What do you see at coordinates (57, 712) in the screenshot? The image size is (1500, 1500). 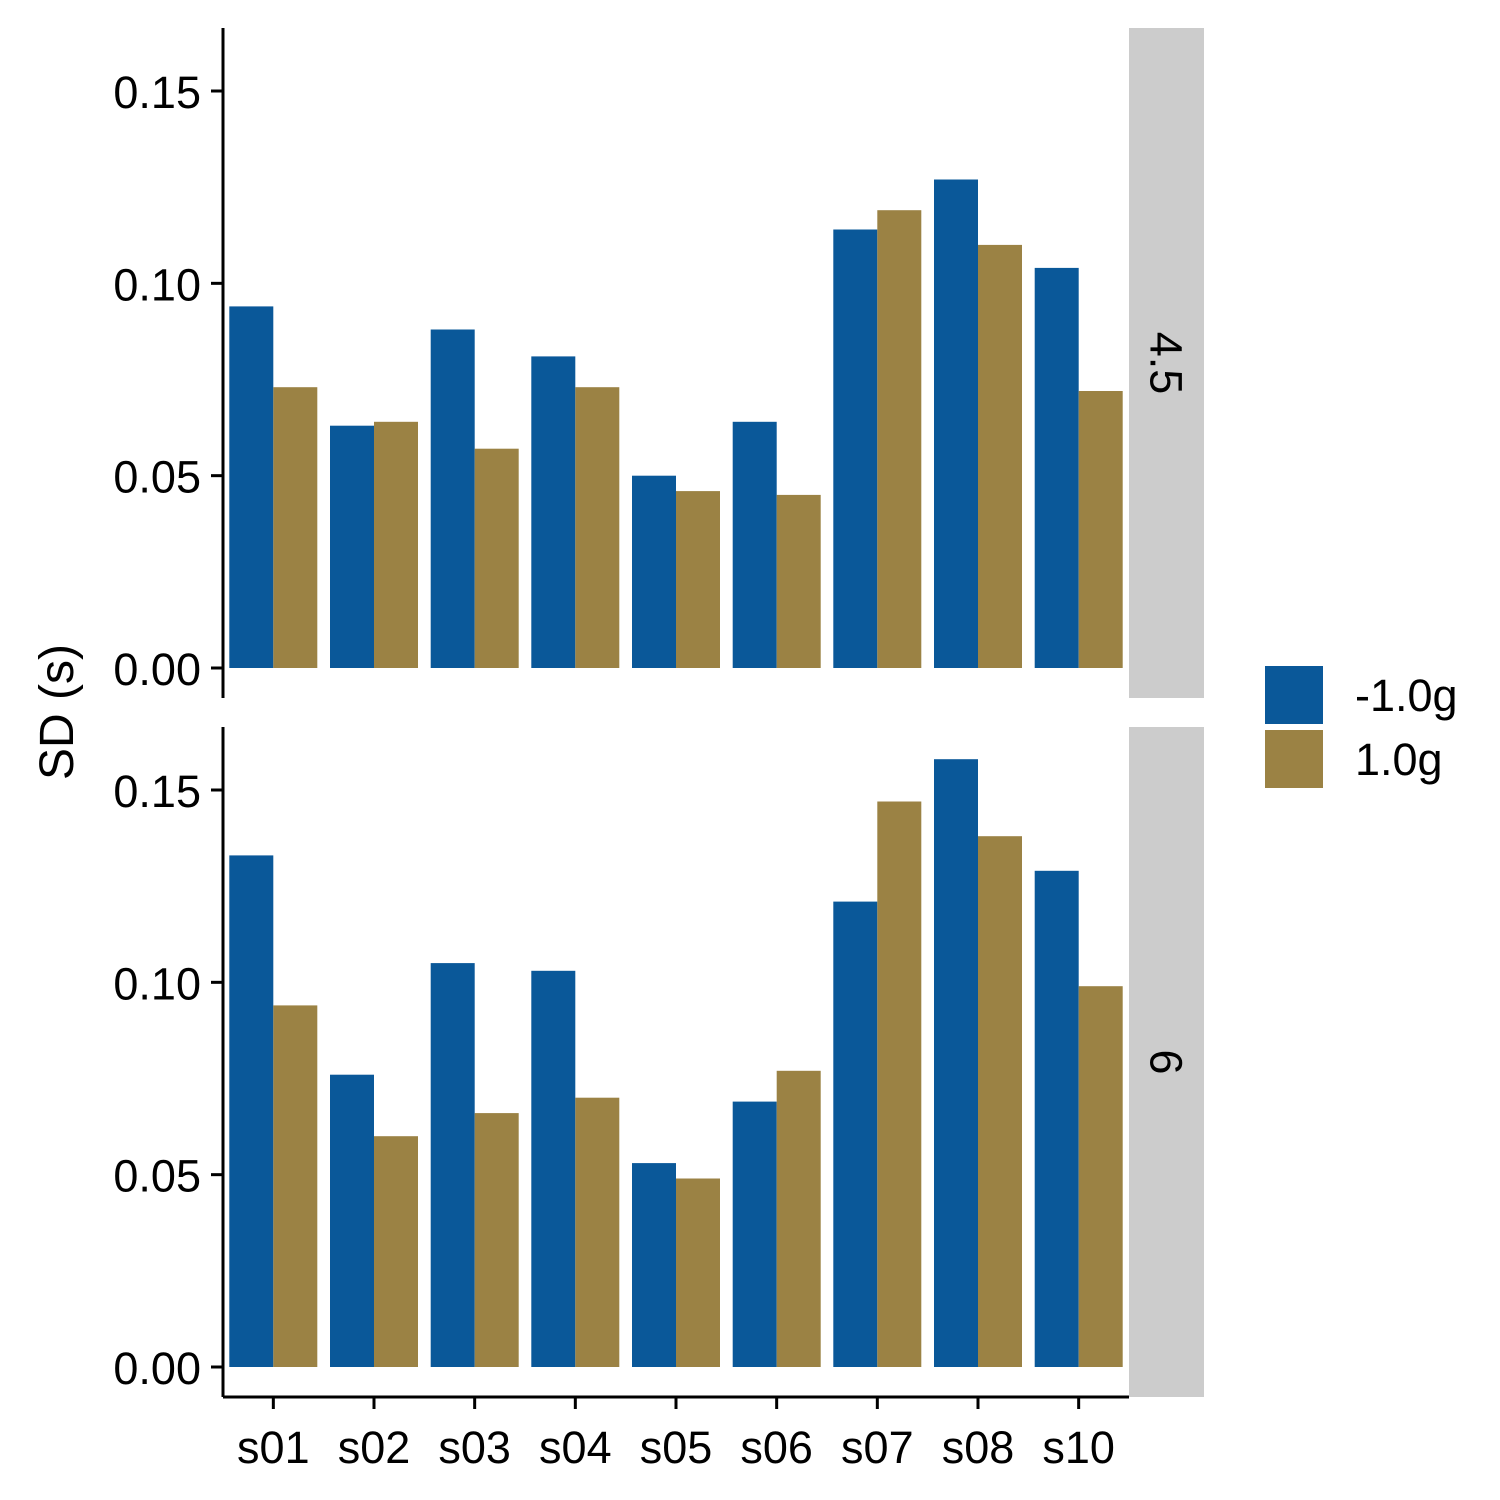 I see `y-axis-label: SD (s)` at bounding box center [57, 712].